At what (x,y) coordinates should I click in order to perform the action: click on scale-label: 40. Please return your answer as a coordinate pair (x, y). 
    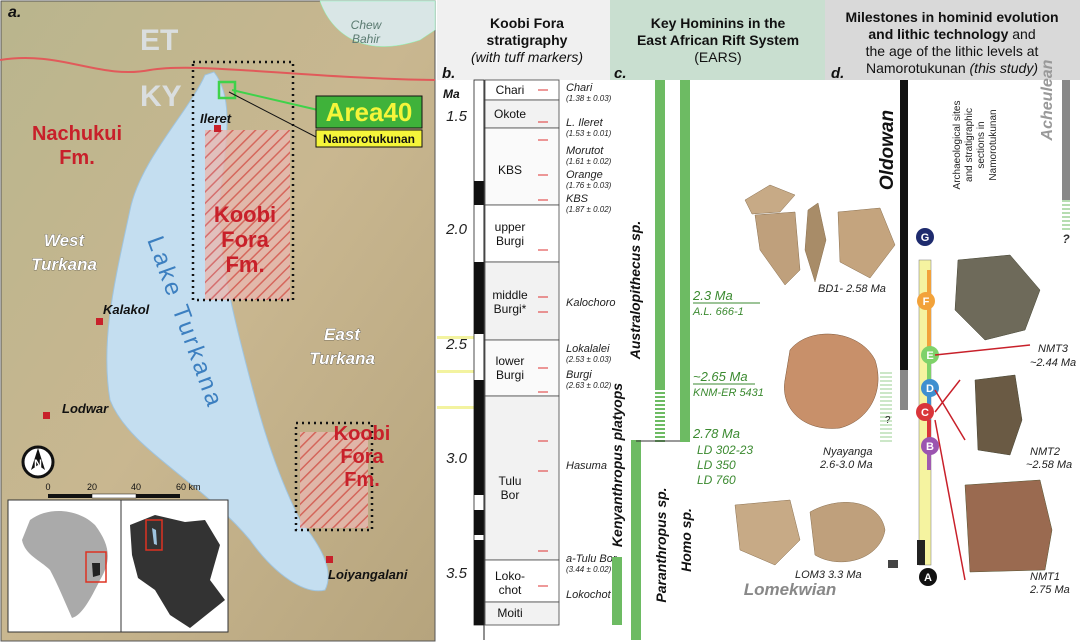
    Looking at the image, I should click on (136, 487).